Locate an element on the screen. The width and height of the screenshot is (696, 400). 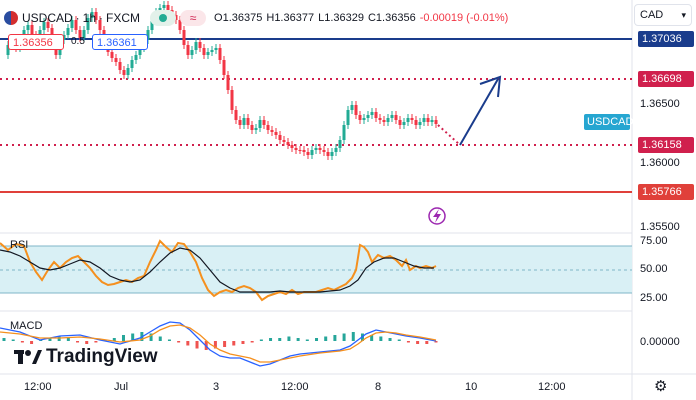
time-label-7: 12:00 is located at coordinates (552, 387).